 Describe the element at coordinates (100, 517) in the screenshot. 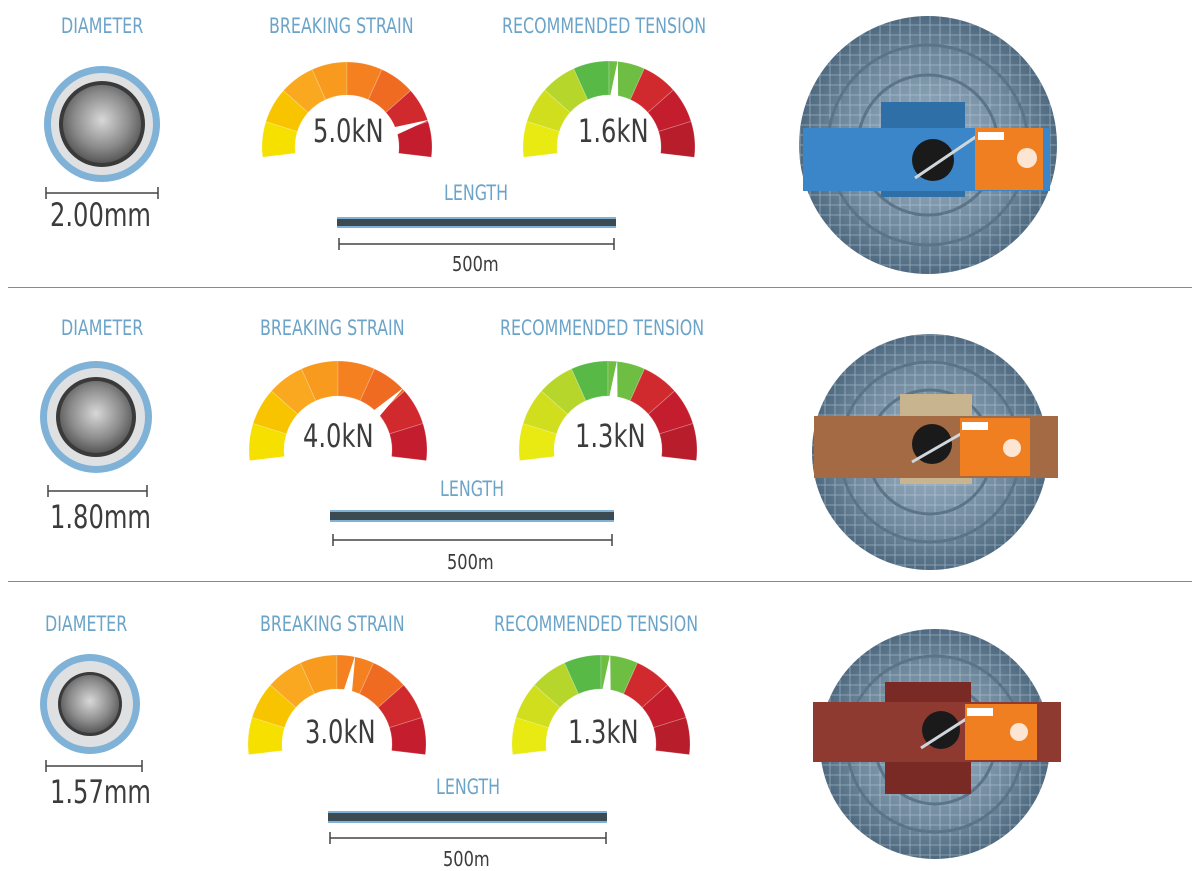

I see `diameter-value: 1.80mm` at that location.